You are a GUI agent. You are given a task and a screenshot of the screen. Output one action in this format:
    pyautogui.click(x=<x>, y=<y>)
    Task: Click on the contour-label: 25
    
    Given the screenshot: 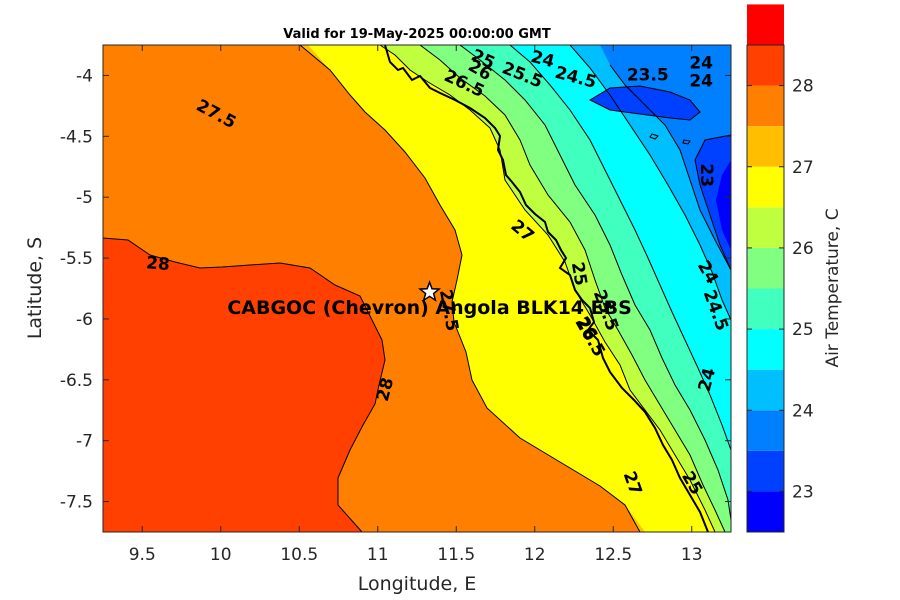 What is the action you would take?
    pyautogui.click(x=579, y=273)
    